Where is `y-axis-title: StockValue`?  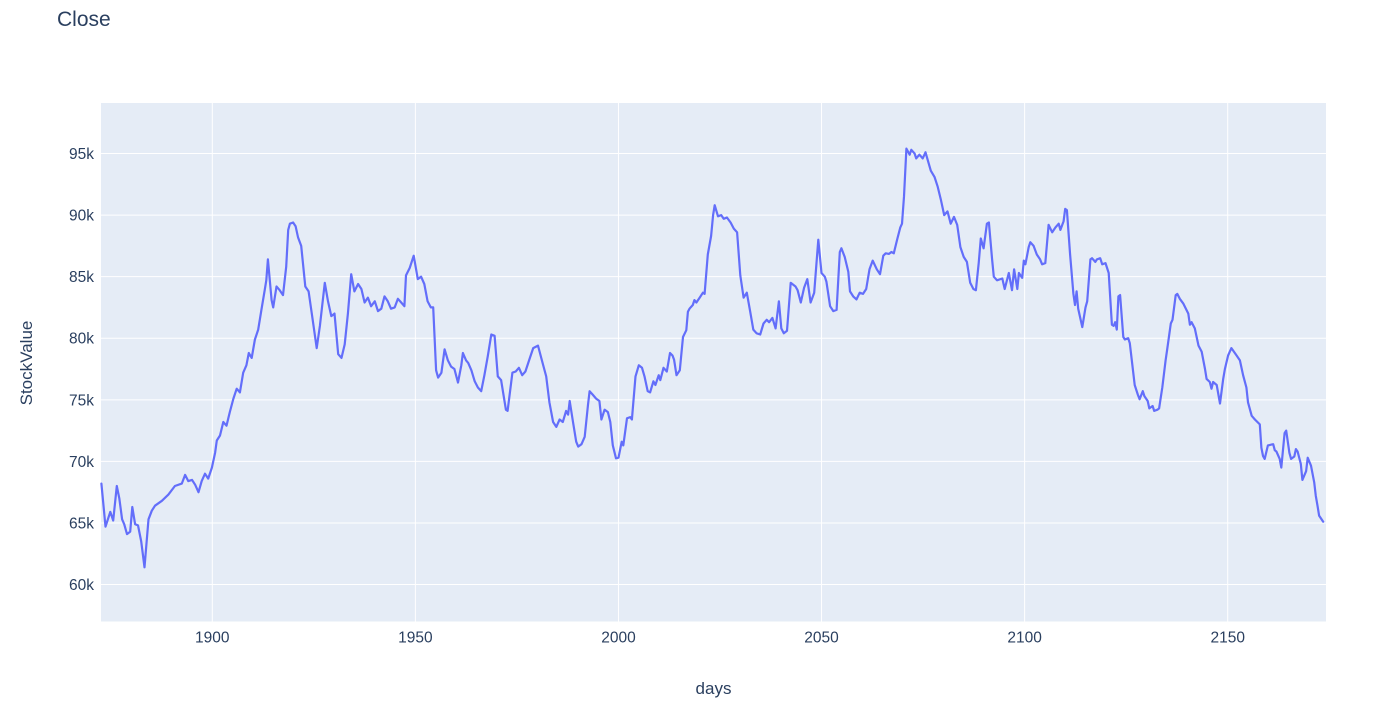 y-axis-title: StockValue is located at coordinates (26, 363).